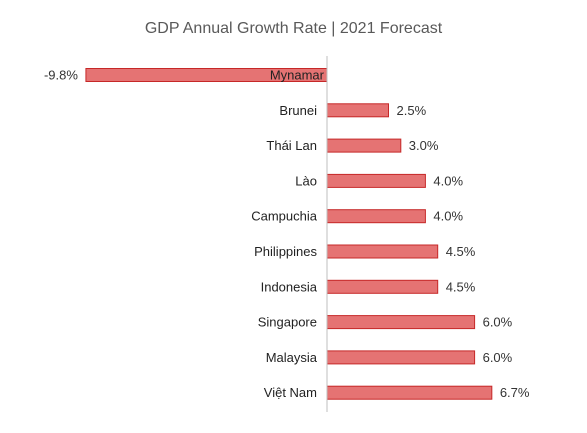 The width and height of the screenshot is (587, 433). I want to click on value-label-4: 4.0%, so click(448, 216).